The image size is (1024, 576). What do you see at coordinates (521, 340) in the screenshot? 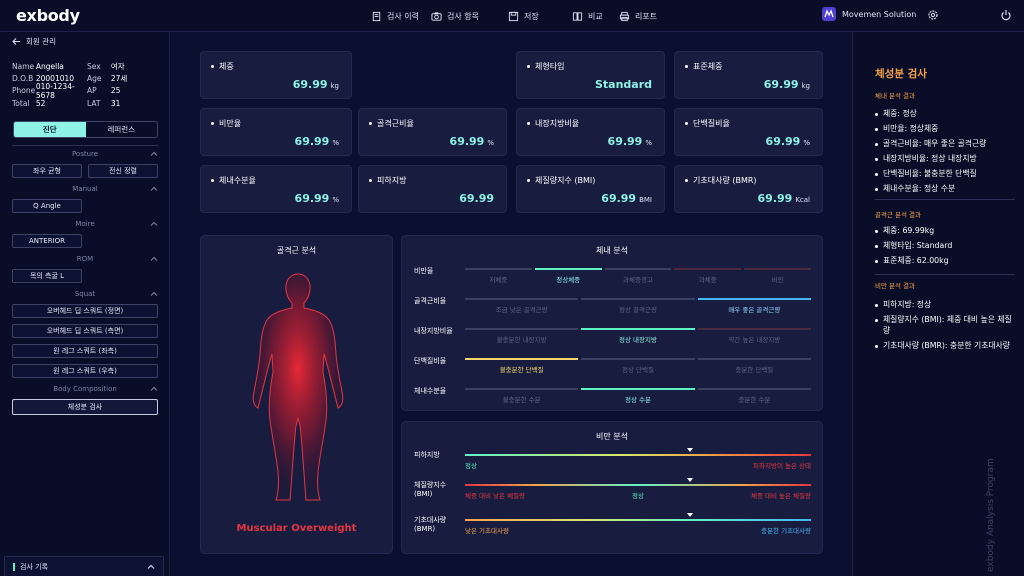
I see `segment-label: 불충분한 내장지방` at bounding box center [521, 340].